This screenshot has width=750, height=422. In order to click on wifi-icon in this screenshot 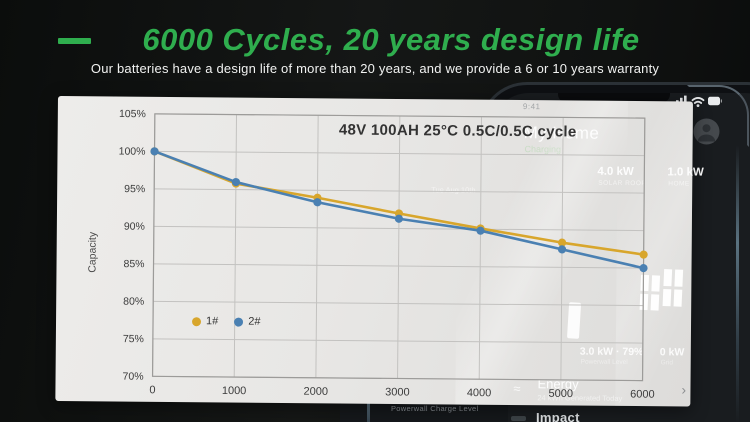, I will do `click(698, 100)`.